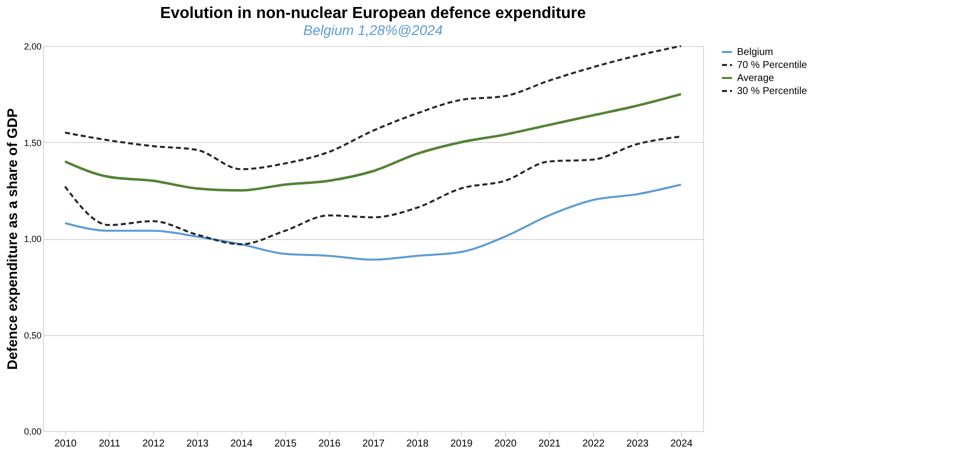  What do you see at coordinates (33, 431) in the screenshot?
I see `y-tick-label: 0,00` at bounding box center [33, 431].